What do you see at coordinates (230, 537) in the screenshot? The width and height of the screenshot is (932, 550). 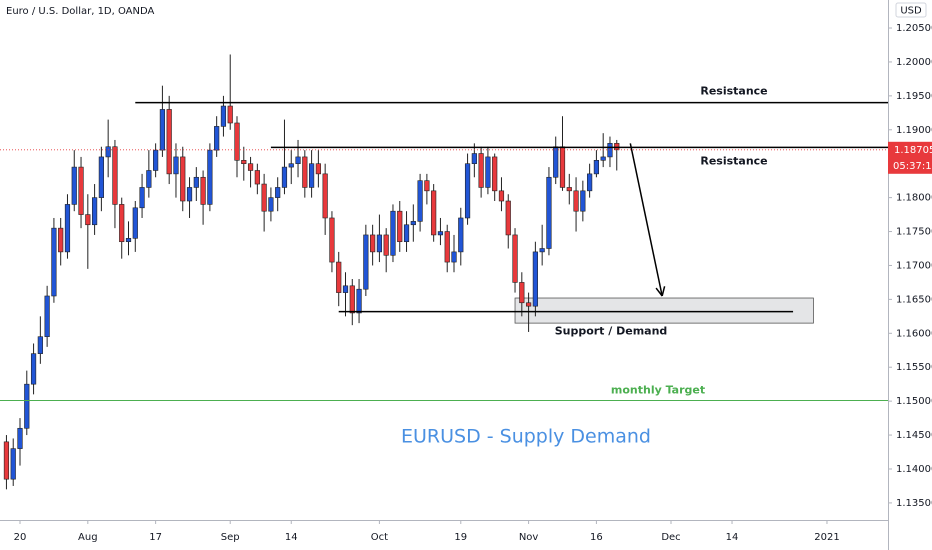 I see `x-tick-label: Sep` at bounding box center [230, 537].